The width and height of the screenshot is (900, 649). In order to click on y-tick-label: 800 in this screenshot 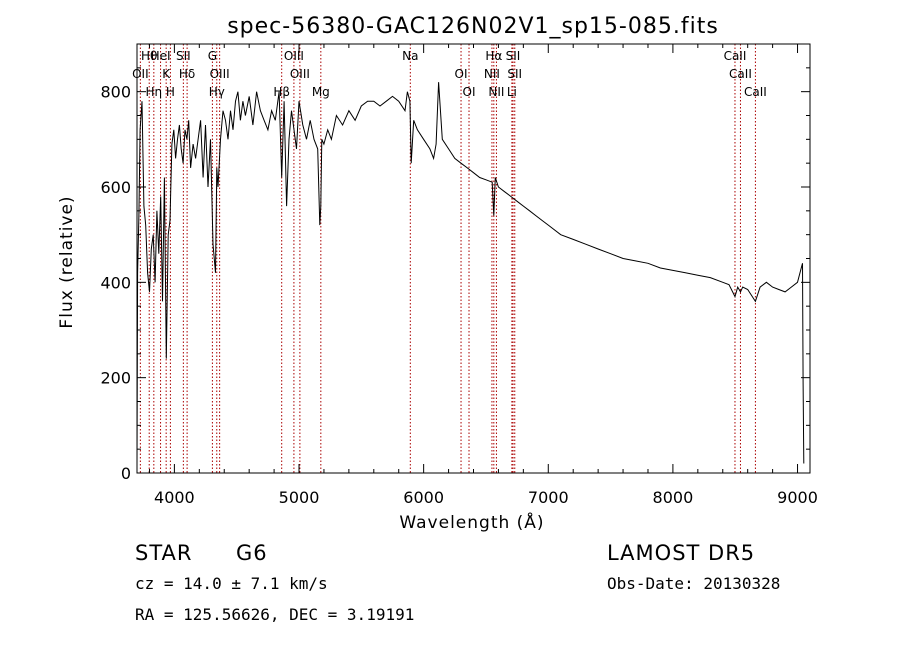, I will do `click(115, 92)`.